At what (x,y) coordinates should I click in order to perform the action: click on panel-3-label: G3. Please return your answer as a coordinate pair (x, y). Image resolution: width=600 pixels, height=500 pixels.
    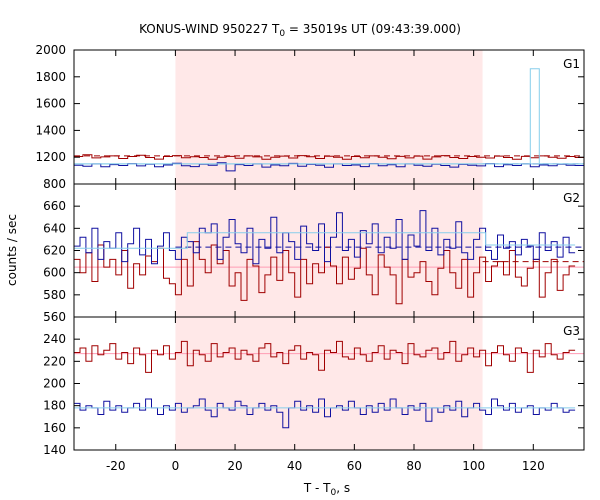
    Looking at the image, I should click on (571, 331).